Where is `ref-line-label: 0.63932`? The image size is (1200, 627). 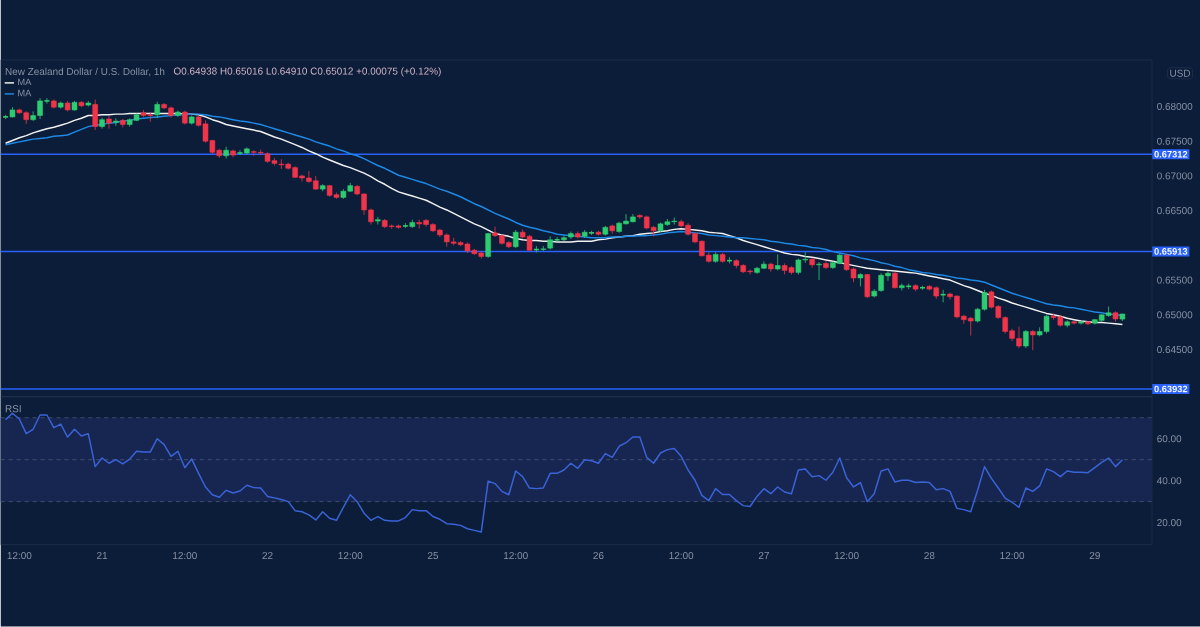
ref-line-label: 0.63932 is located at coordinates (1171, 389).